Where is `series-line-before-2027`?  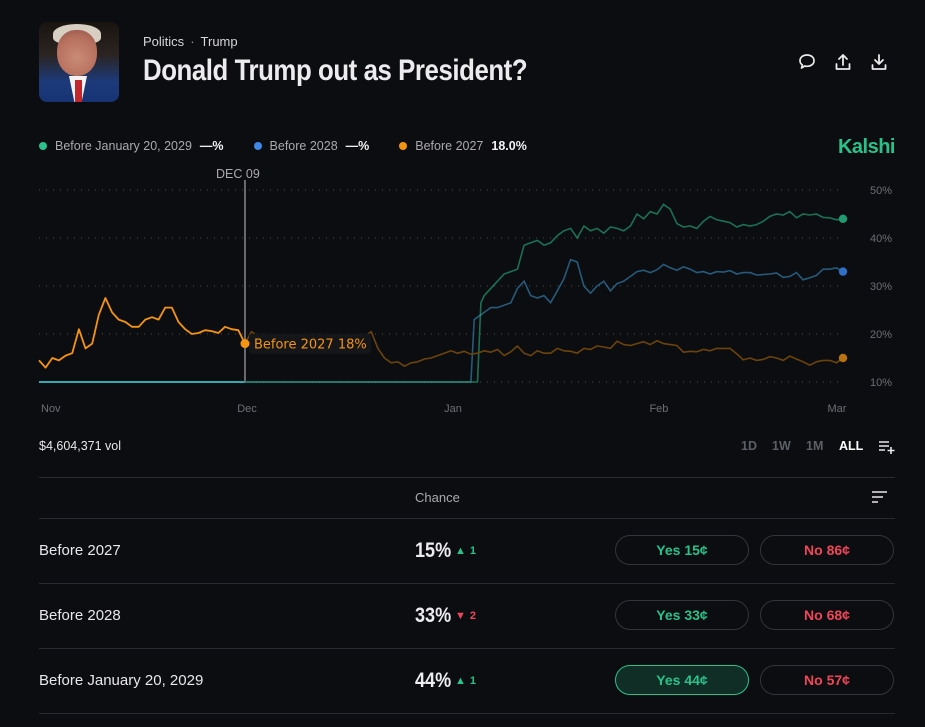 series-line-before-2027 is located at coordinates (142, 333).